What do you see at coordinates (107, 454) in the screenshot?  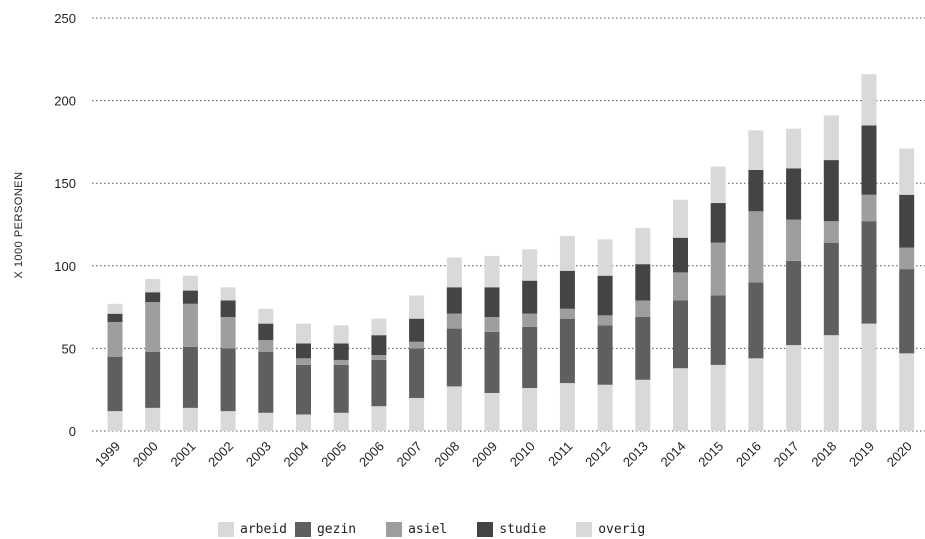 I see `x-tick-label: 1999` at bounding box center [107, 454].